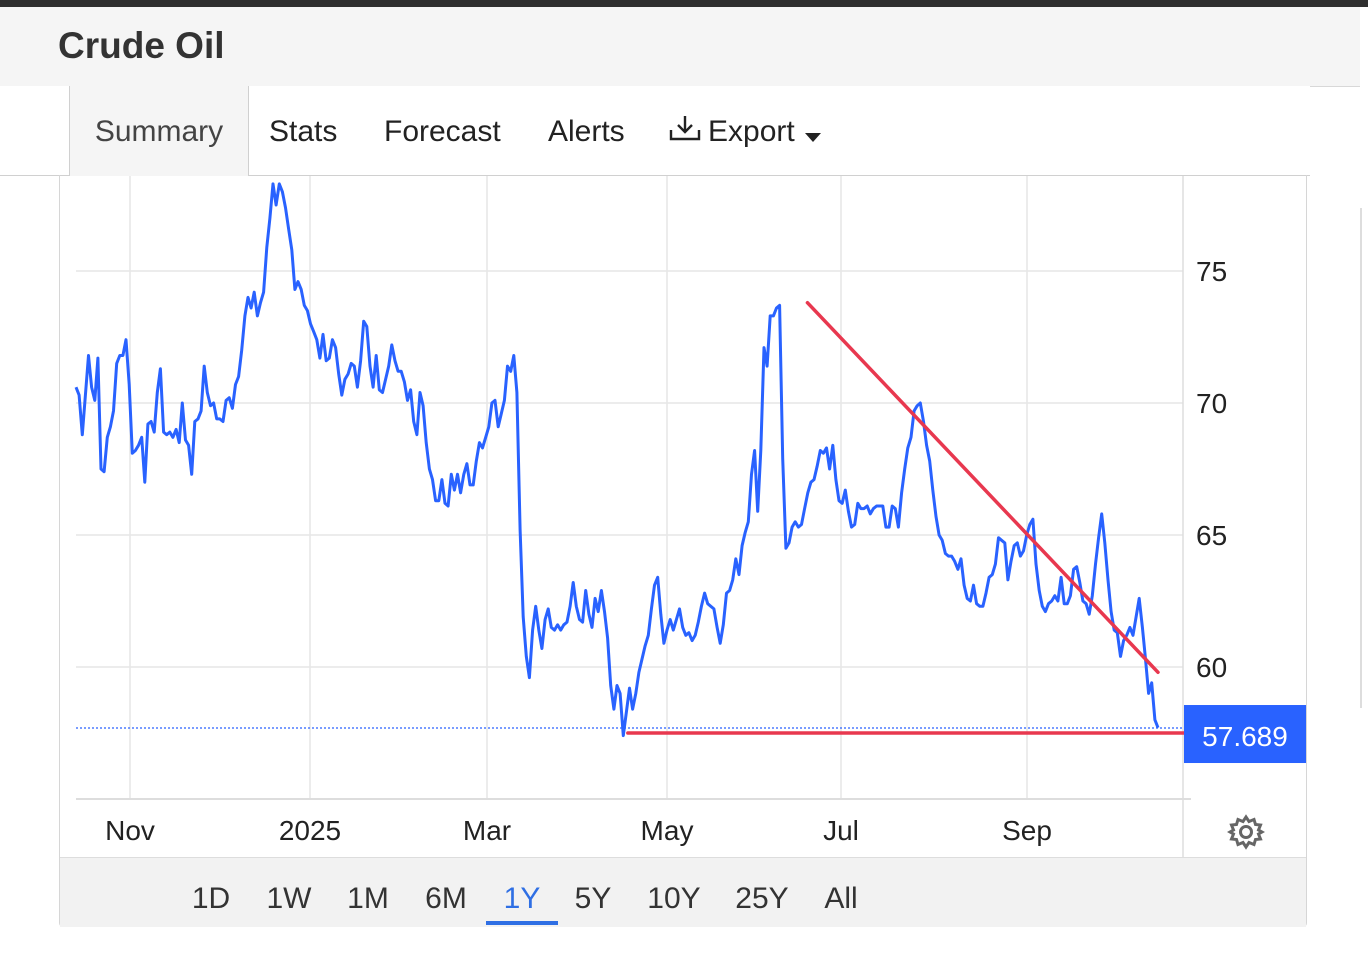 The image size is (1368, 979). What do you see at coordinates (442, 131) in the screenshot?
I see `tab-forecast: Forecast` at bounding box center [442, 131].